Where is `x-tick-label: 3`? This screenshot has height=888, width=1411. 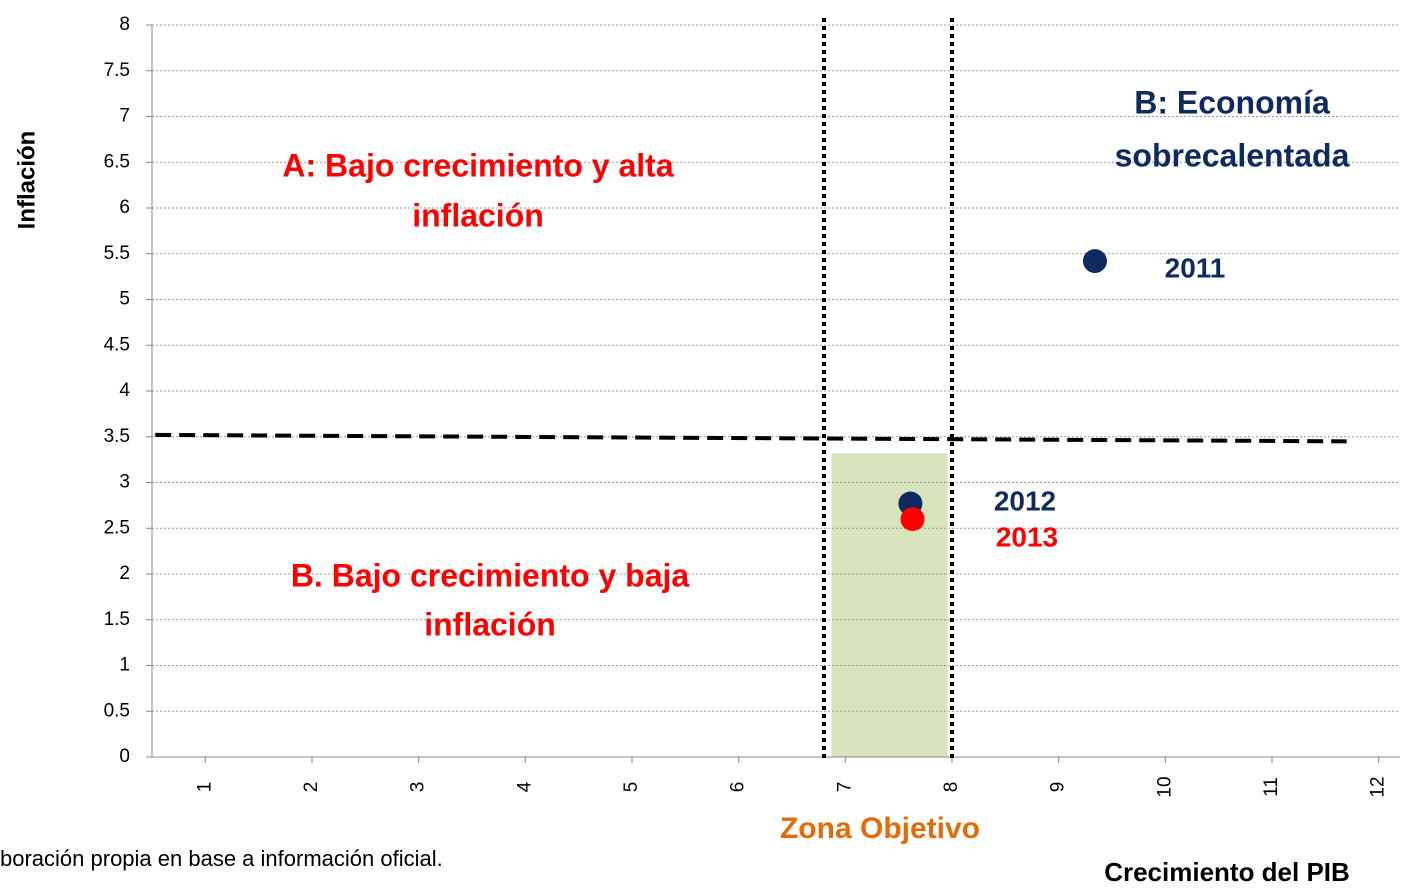
x-tick-label: 3 is located at coordinates (418, 787).